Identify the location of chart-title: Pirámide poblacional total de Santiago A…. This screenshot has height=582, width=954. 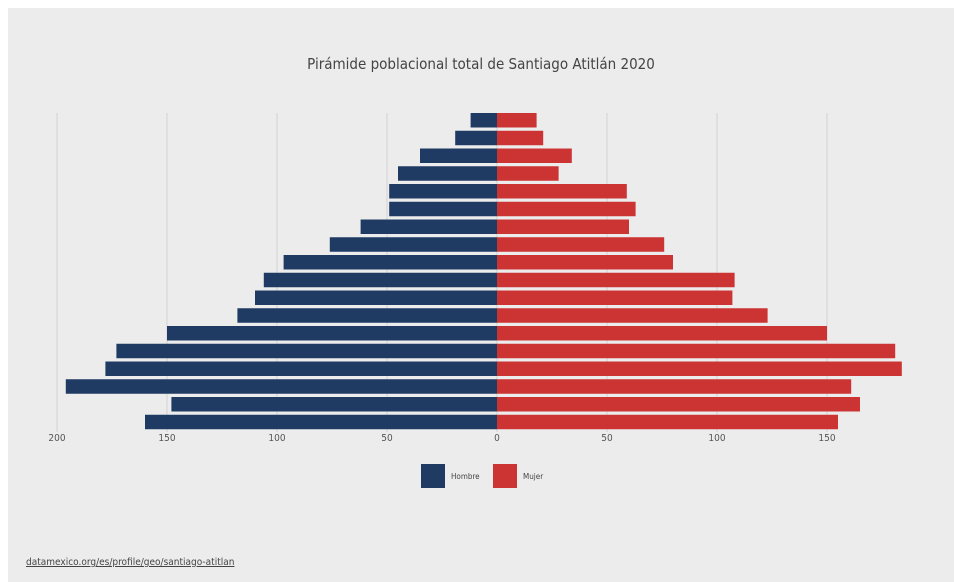
(481, 64).